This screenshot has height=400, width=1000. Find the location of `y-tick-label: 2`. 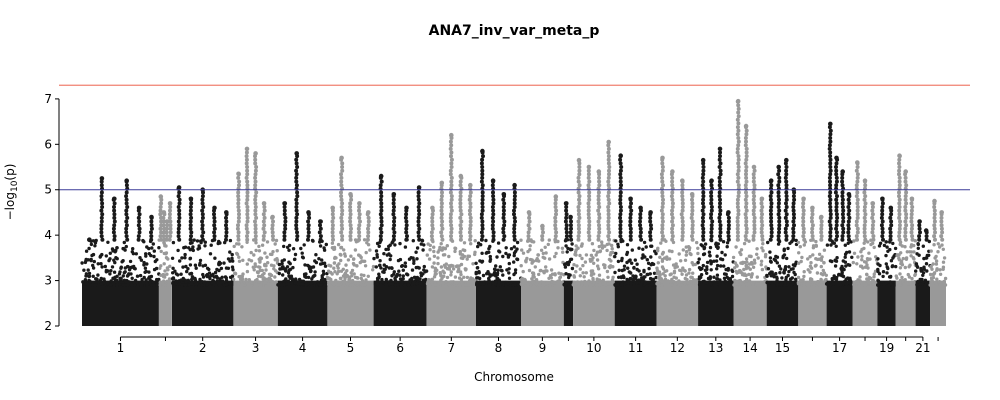

y-tick-label: 2 is located at coordinates (48, 326).